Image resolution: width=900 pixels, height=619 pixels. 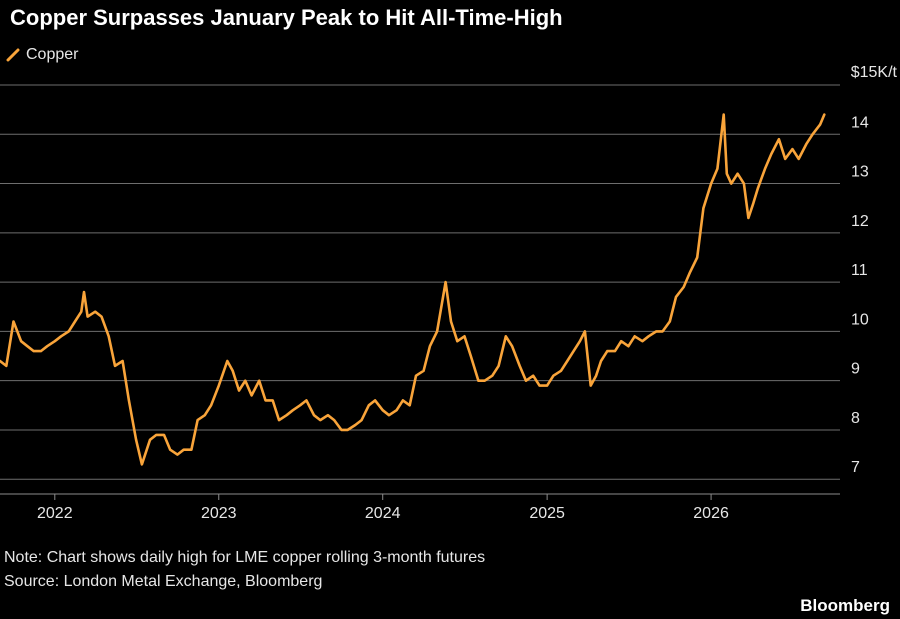 I want to click on x-axis: 2022 2023 2024 2025 2026, so click(x=420, y=507).